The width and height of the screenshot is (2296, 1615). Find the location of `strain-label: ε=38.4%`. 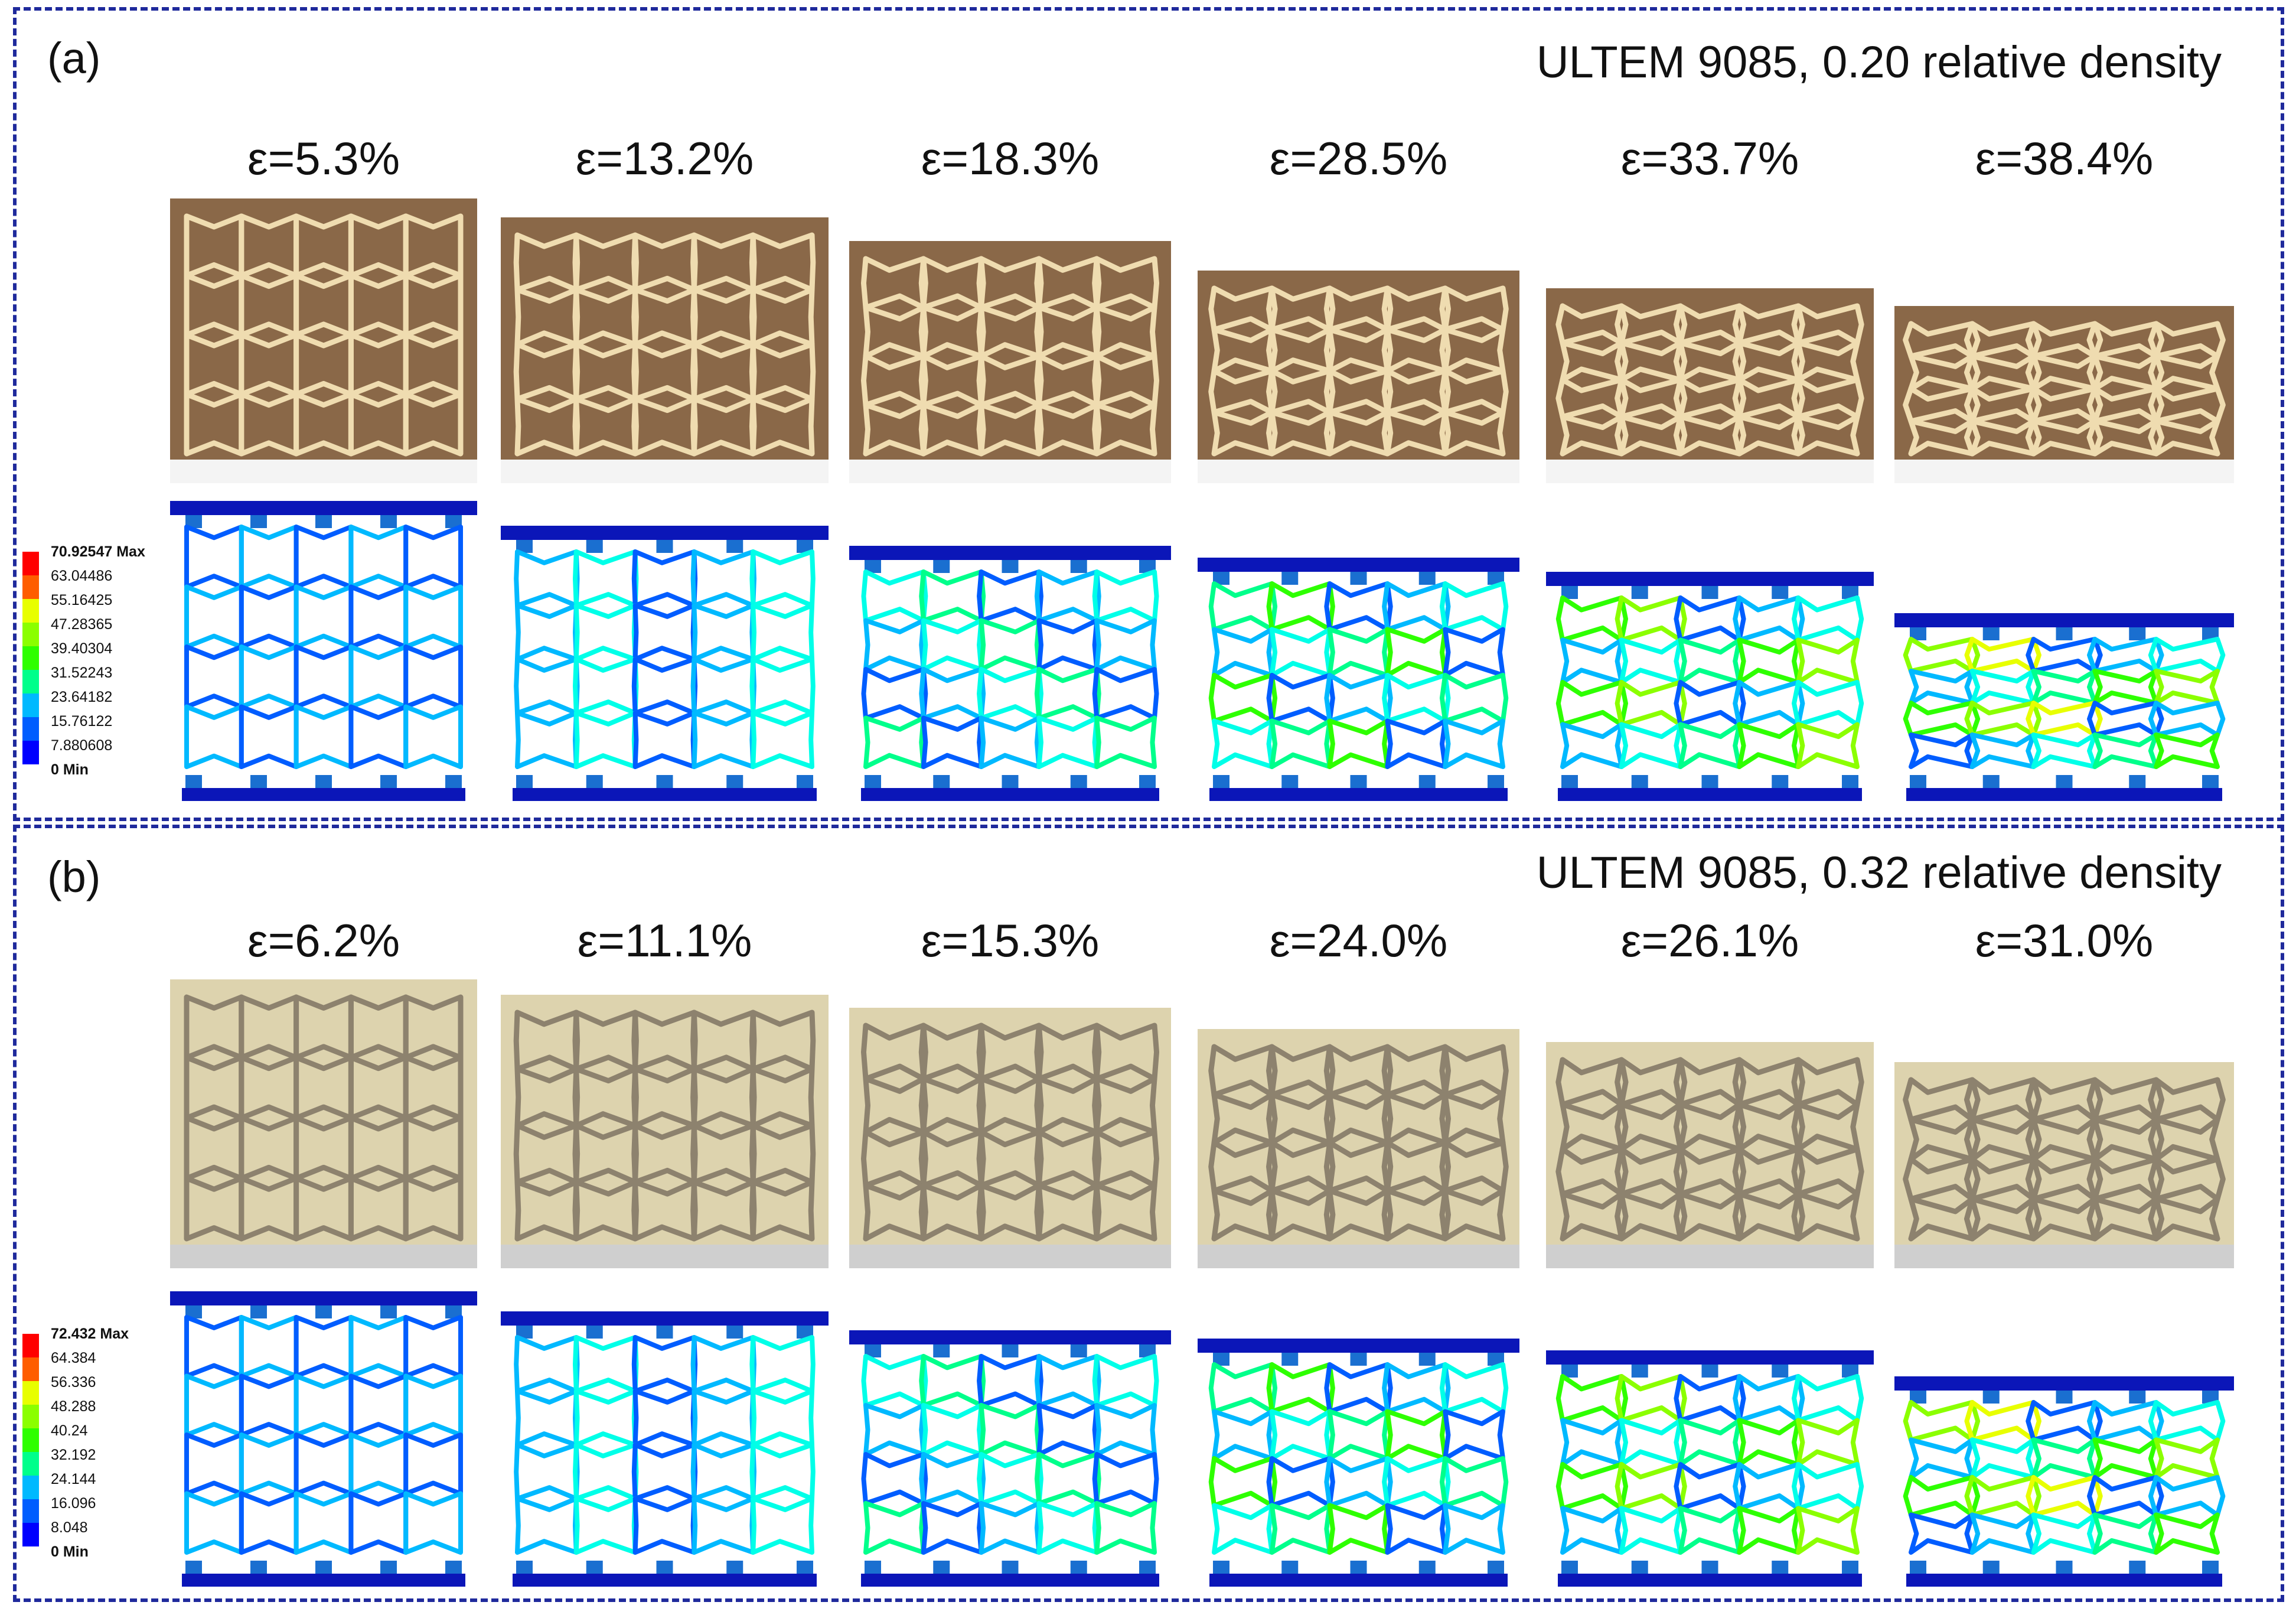

strain-label: ε=38.4% is located at coordinates (2065, 158).